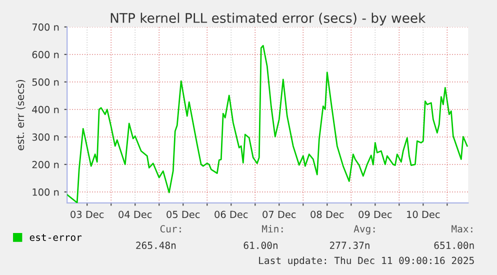 The image size is (497, 275). I want to click on y-tick-label: 400 n, so click(45, 110).